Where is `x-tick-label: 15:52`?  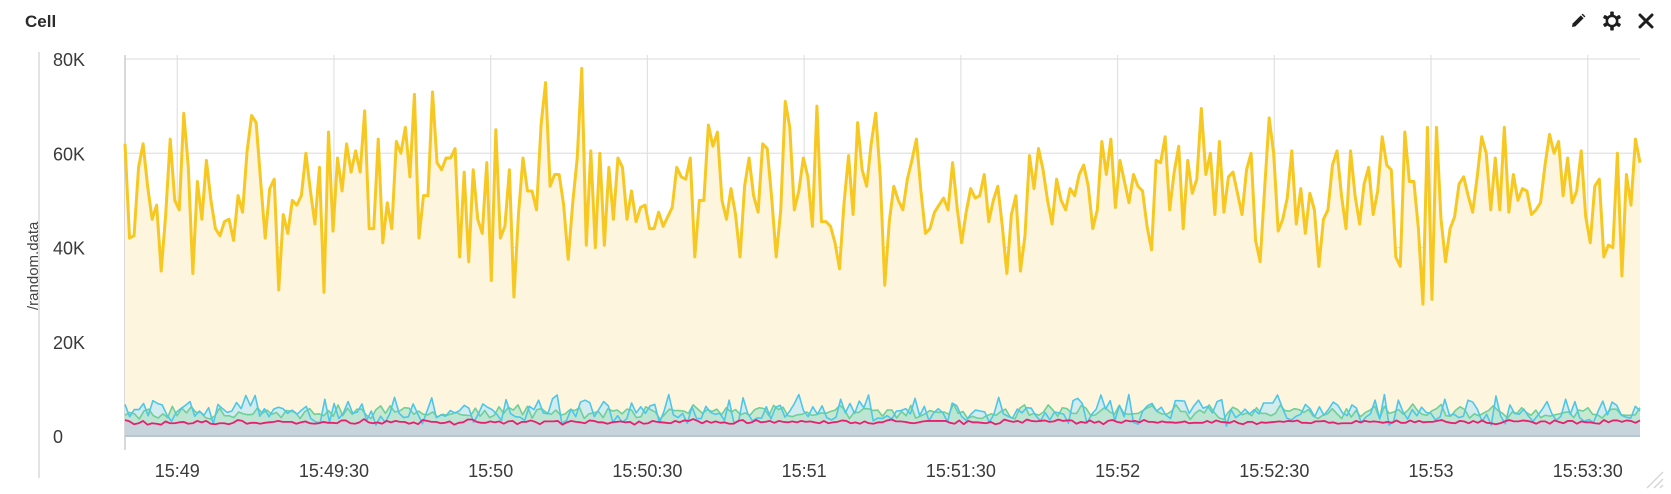 x-tick-label: 15:52 is located at coordinates (1117, 471).